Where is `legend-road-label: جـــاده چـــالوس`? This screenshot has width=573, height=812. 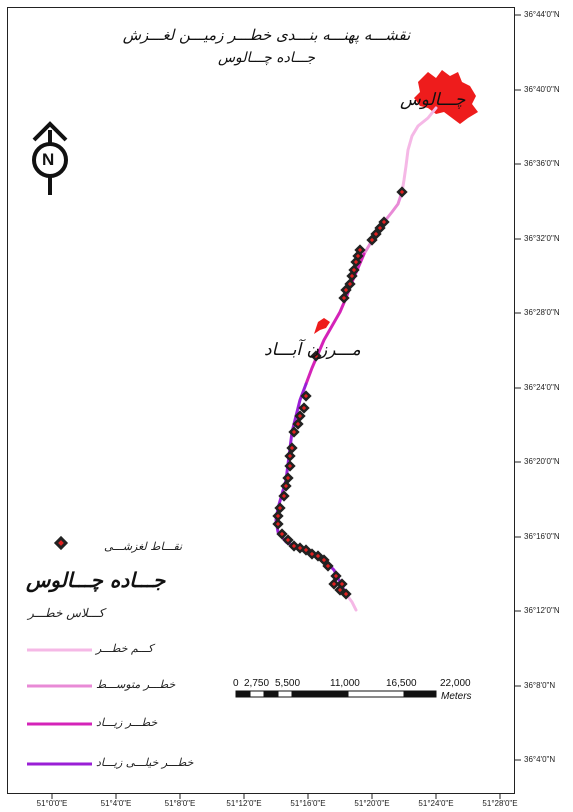 legend-road-label: جـــاده چـــالوس is located at coordinates (96, 580).